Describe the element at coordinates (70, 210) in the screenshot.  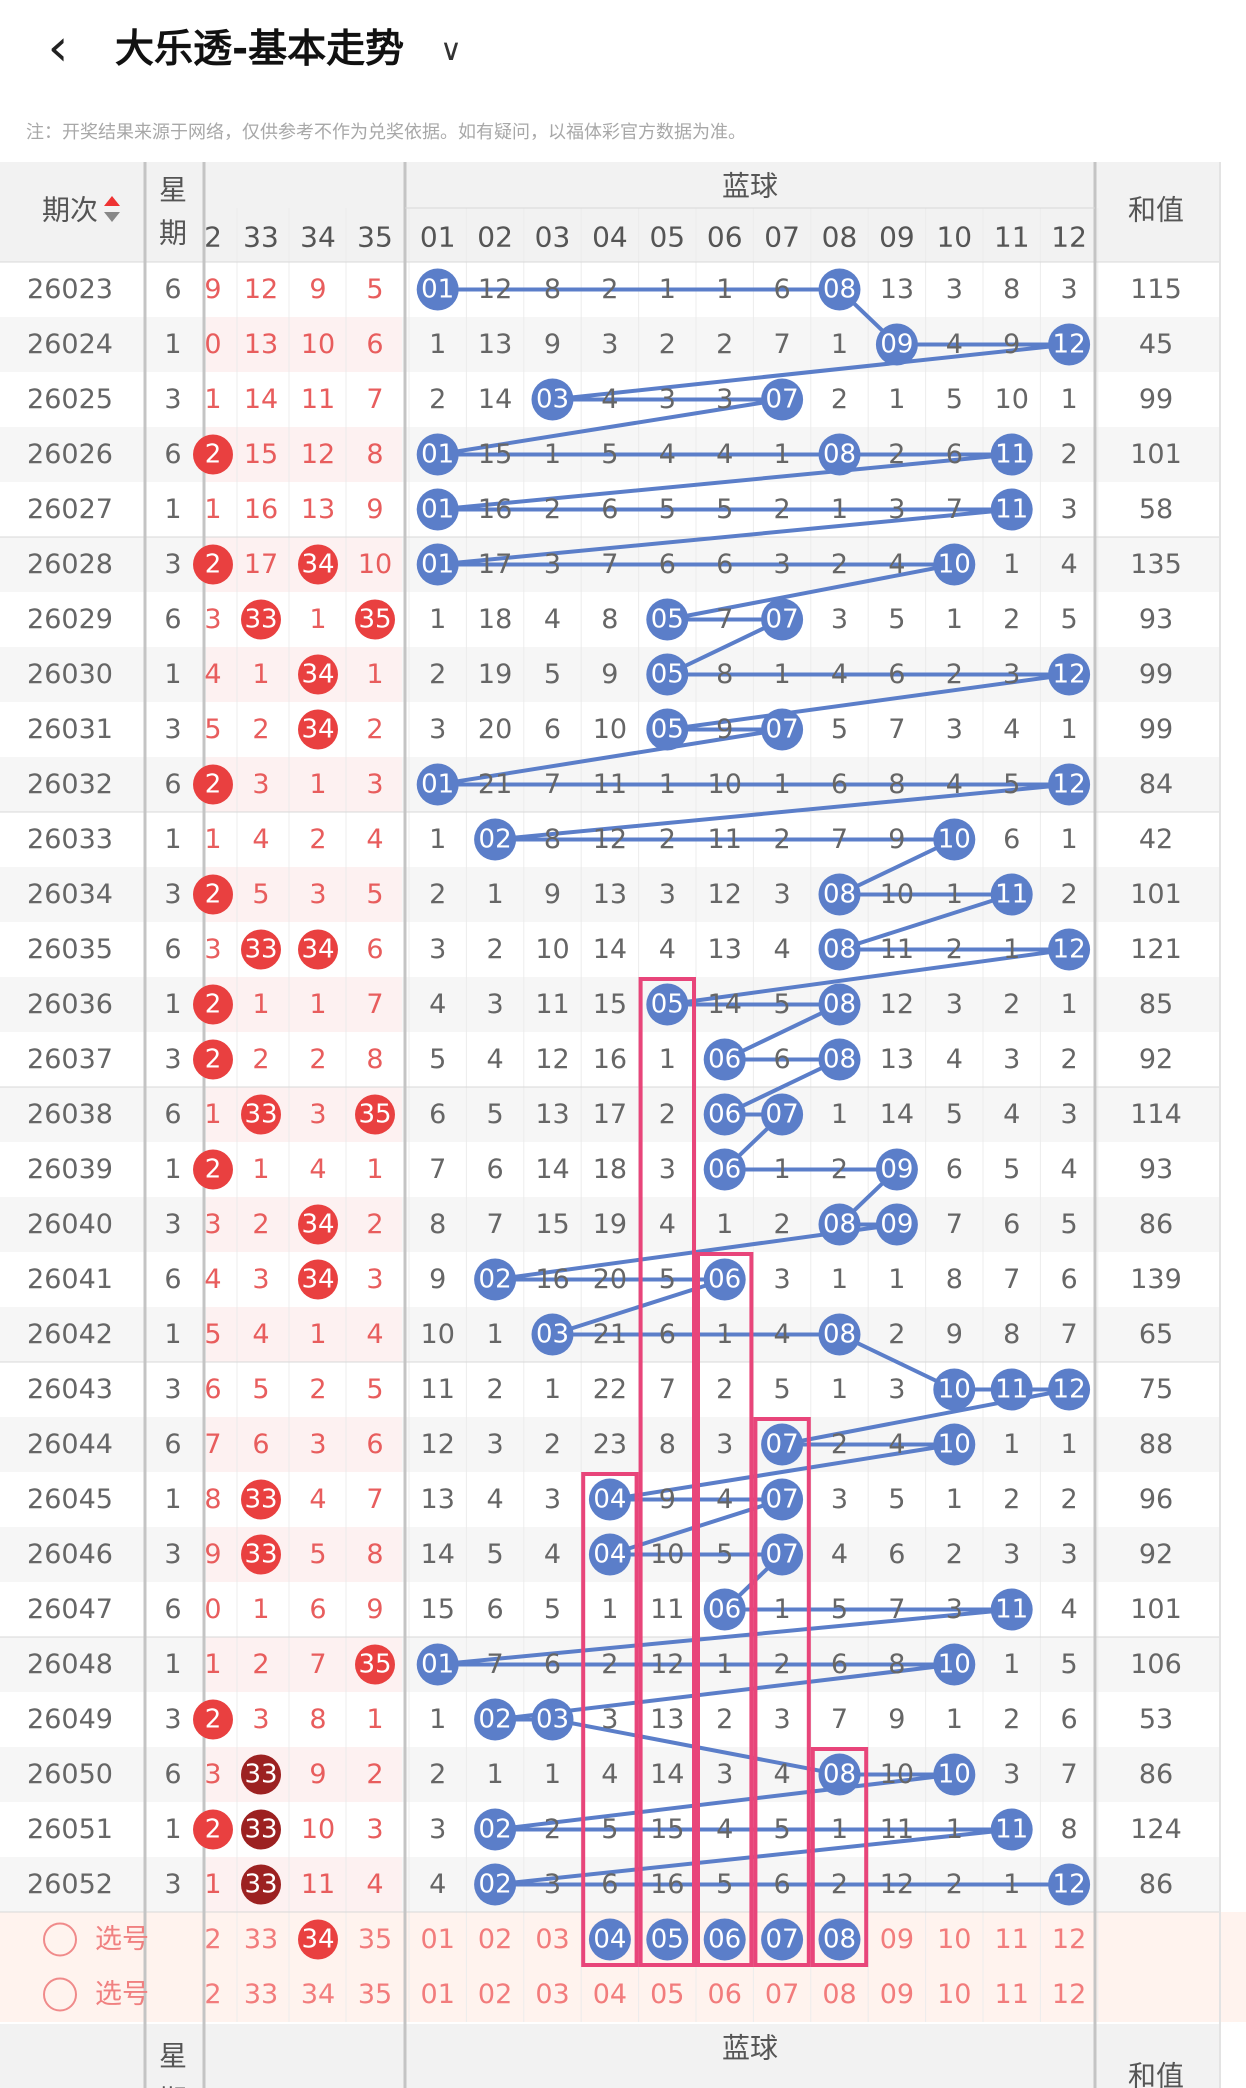
I see `period-header: 期次` at that location.